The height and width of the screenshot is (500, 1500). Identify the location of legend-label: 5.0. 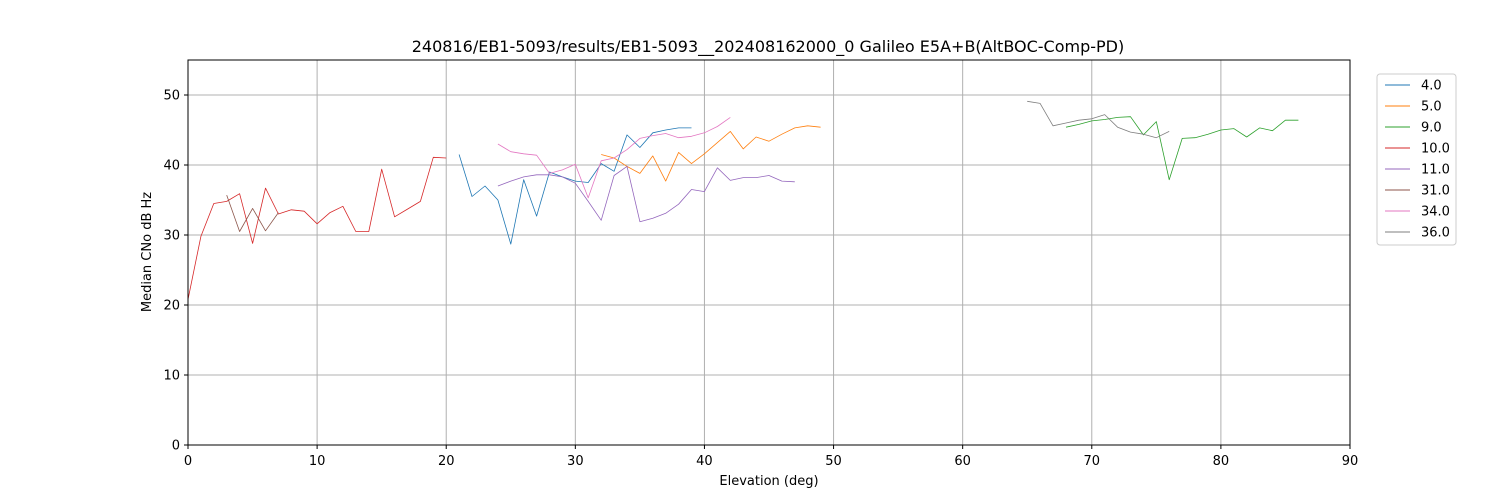
(1431, 107).